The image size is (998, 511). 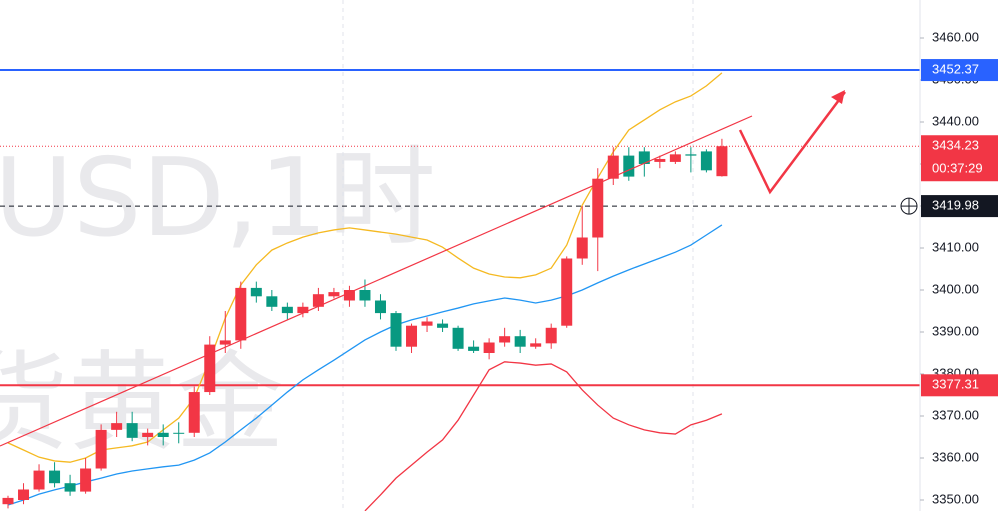 I want to click on y-tick-label: 3370.00, so click(x=955, y=414).